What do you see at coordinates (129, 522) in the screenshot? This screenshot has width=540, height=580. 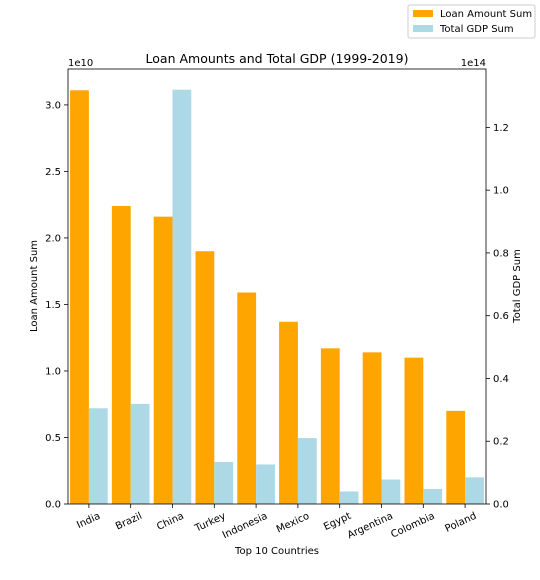 I see `x-tick-label-brazil: Brazil` at bounding box center [129, 522].